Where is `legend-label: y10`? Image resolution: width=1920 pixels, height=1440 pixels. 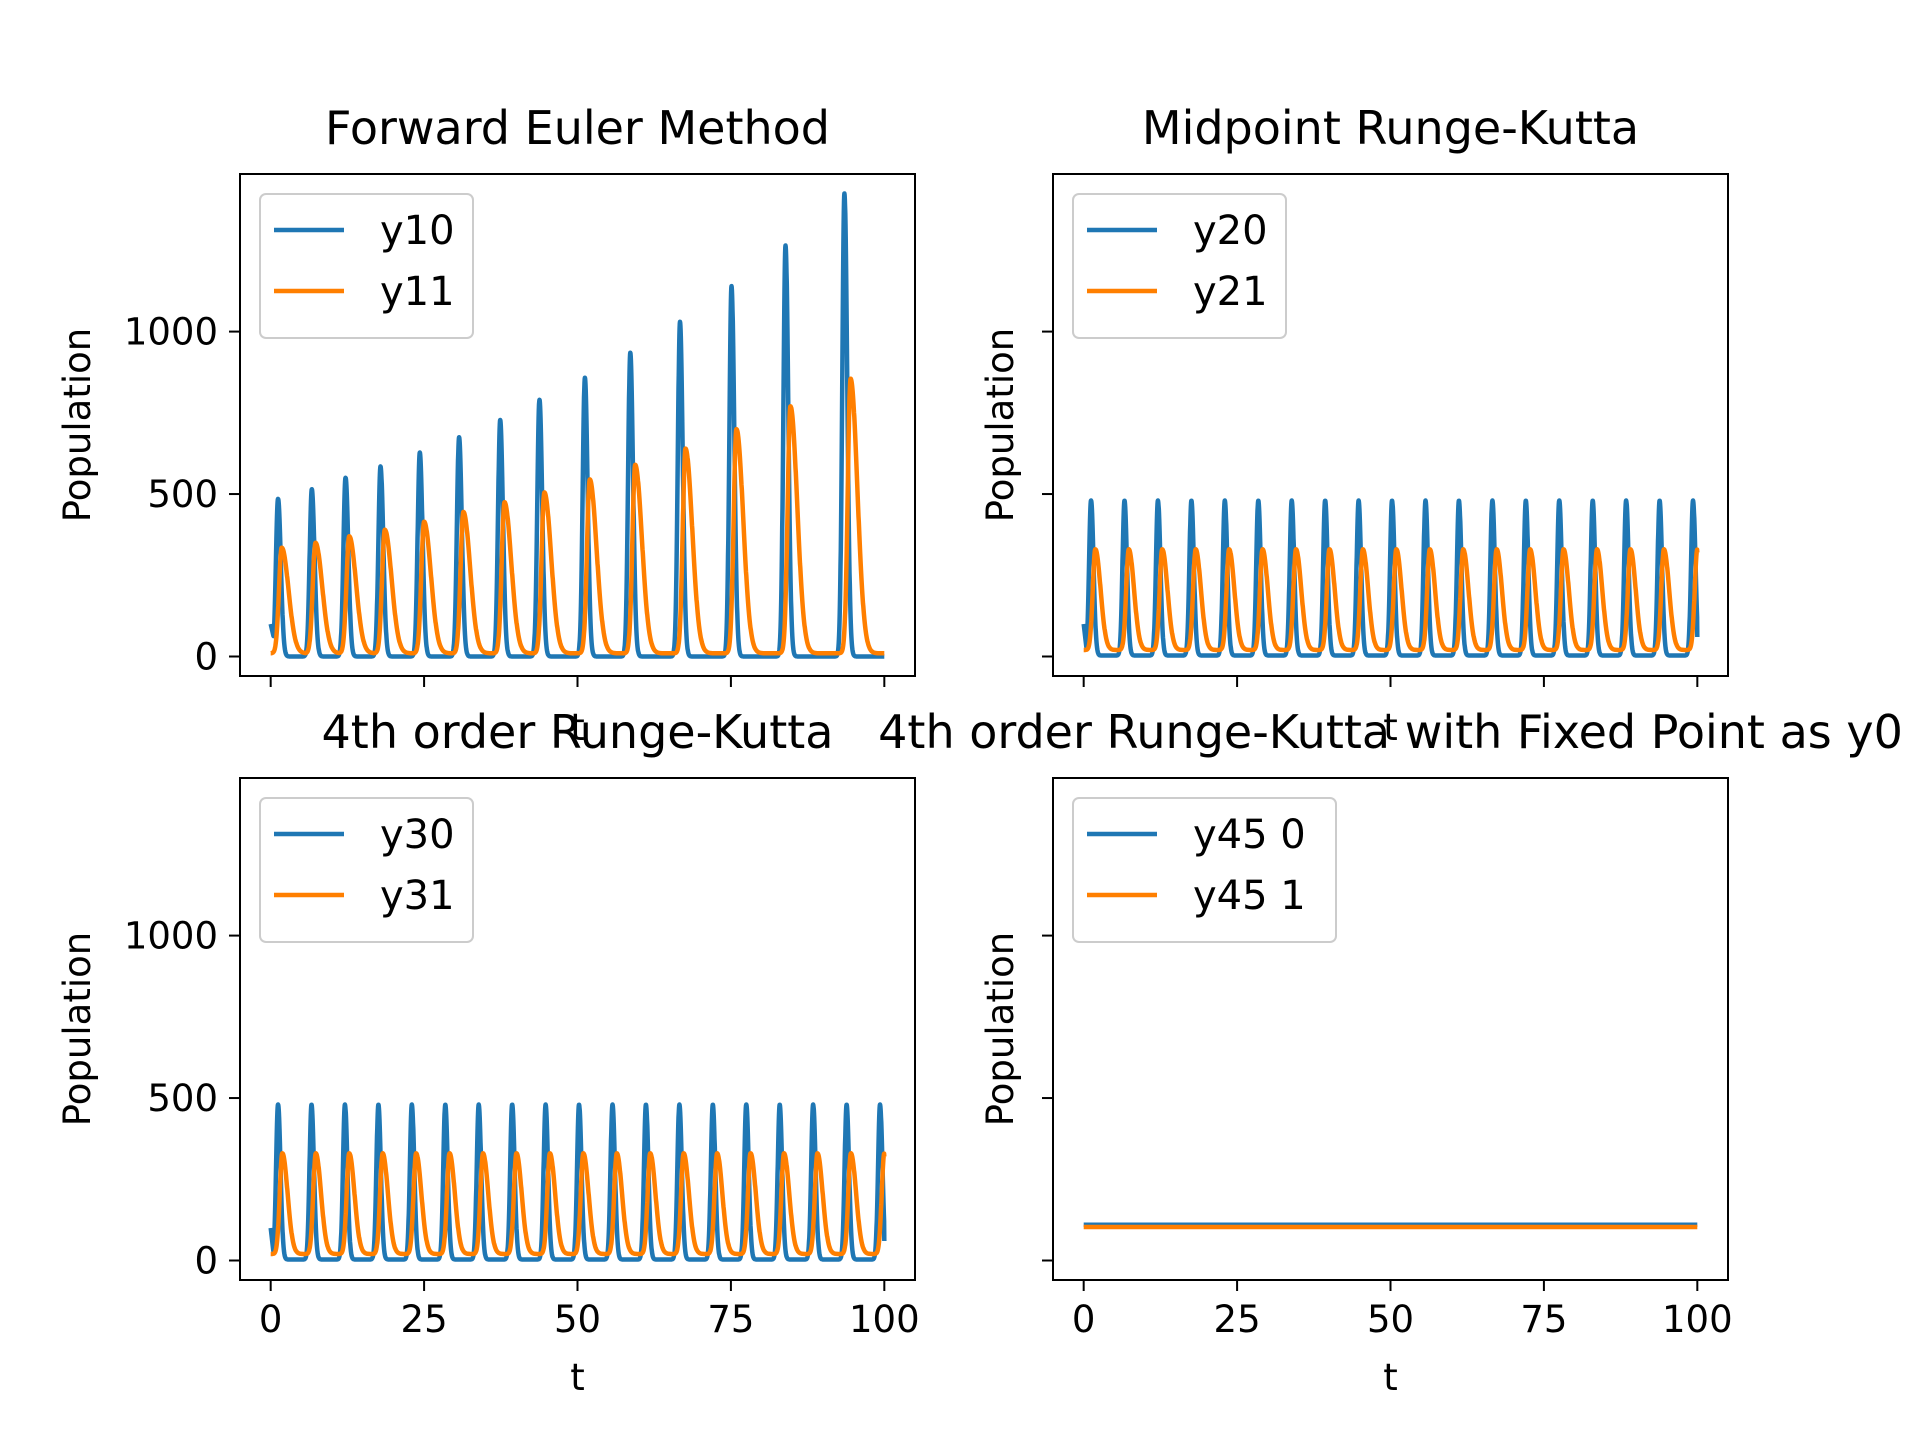
legend-label: y10 is located at coordinates (417, 231).